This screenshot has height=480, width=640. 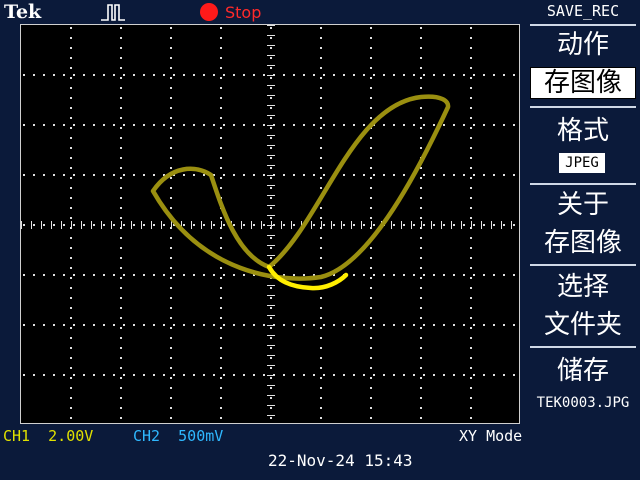 What do you see at coordinates (582, 371) in the screenshot?
I see `menu-save-label: 储存` at bounding box center [582, 371].